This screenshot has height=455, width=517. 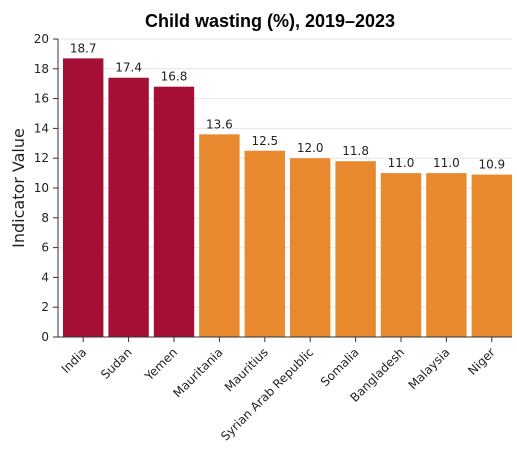 I want to click on y-tick-label: 6, so click(x=45, y=248).